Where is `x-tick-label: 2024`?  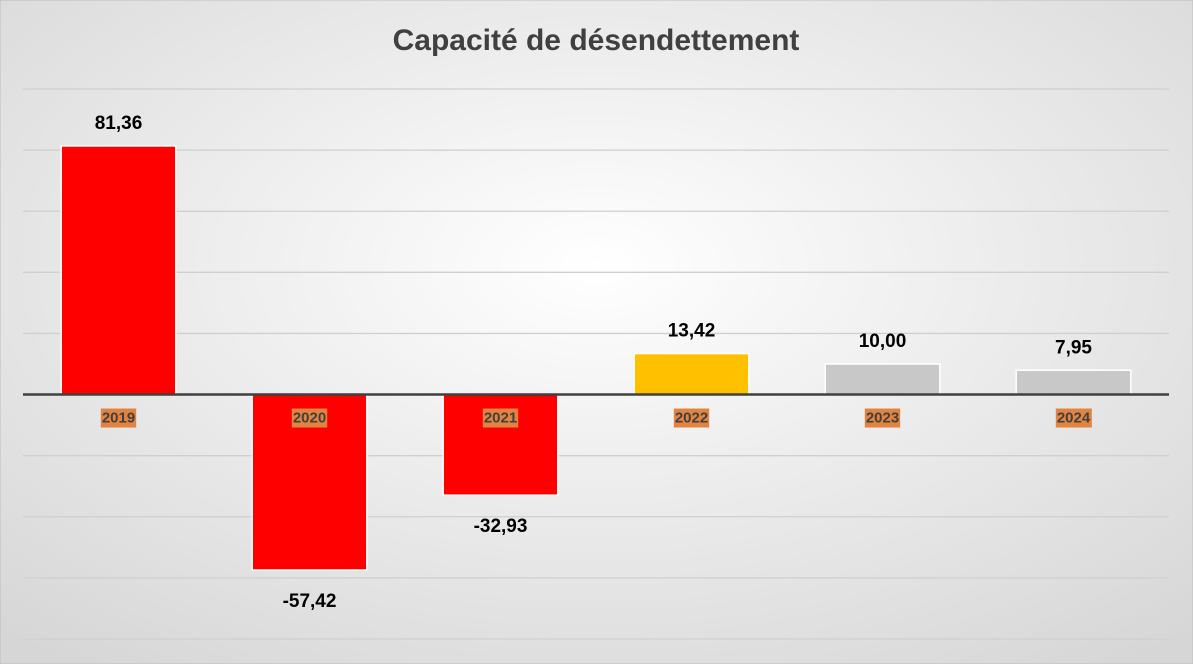
x-tick-label: 2024 is located at coordinates (1074, 418).